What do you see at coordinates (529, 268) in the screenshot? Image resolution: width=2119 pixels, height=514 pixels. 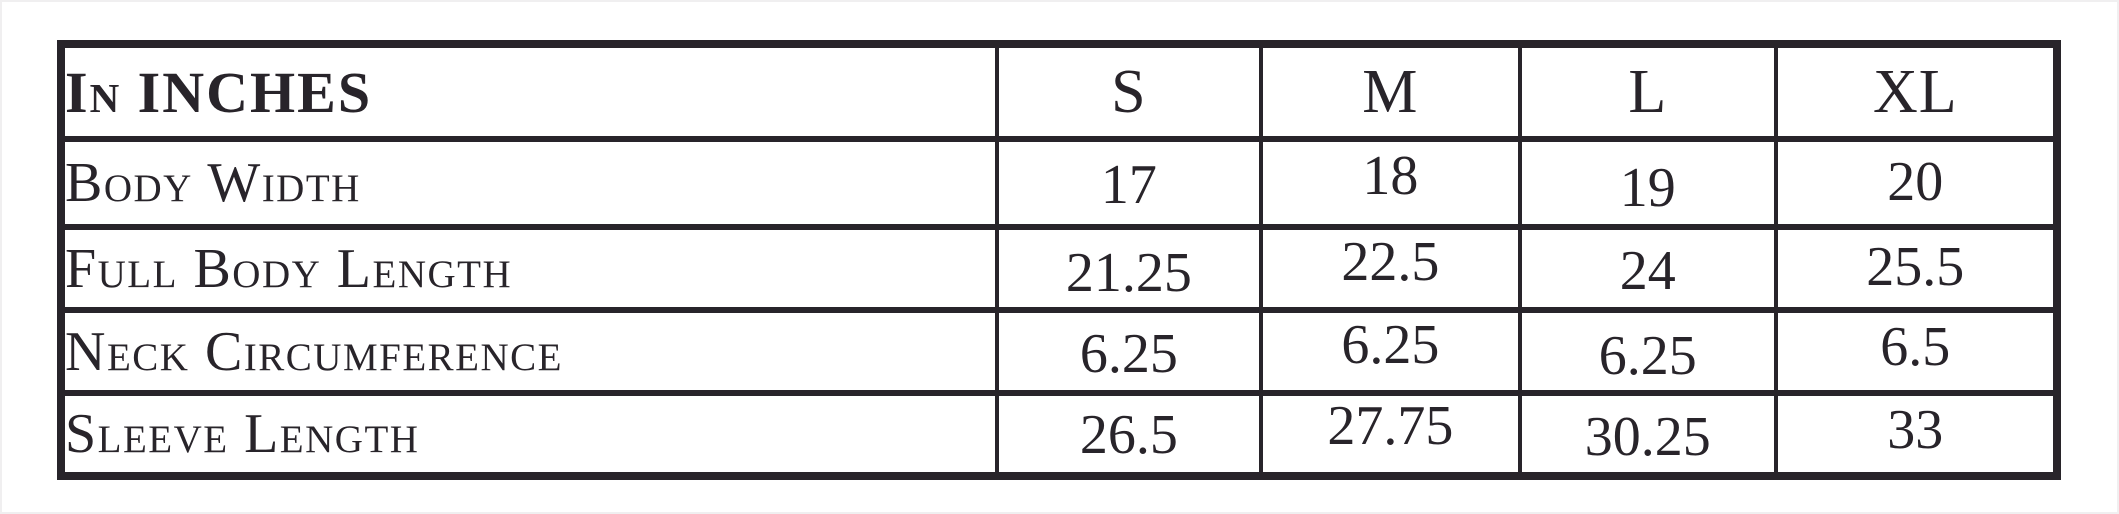 I see `row-label: Full Body Length` at bounding box center [529, 268].